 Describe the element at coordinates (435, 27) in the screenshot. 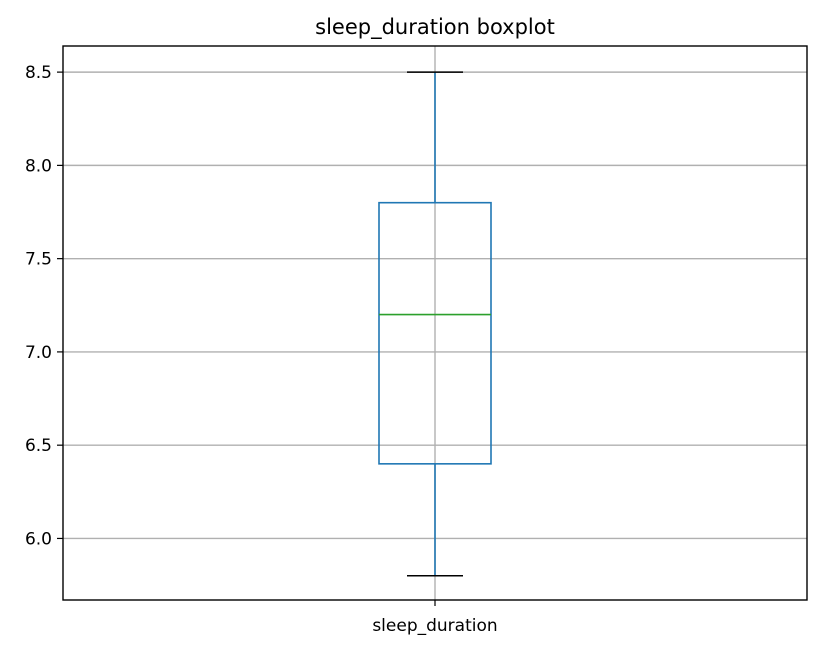

I see `chart-title: sleep_duration boxplot` at that location.